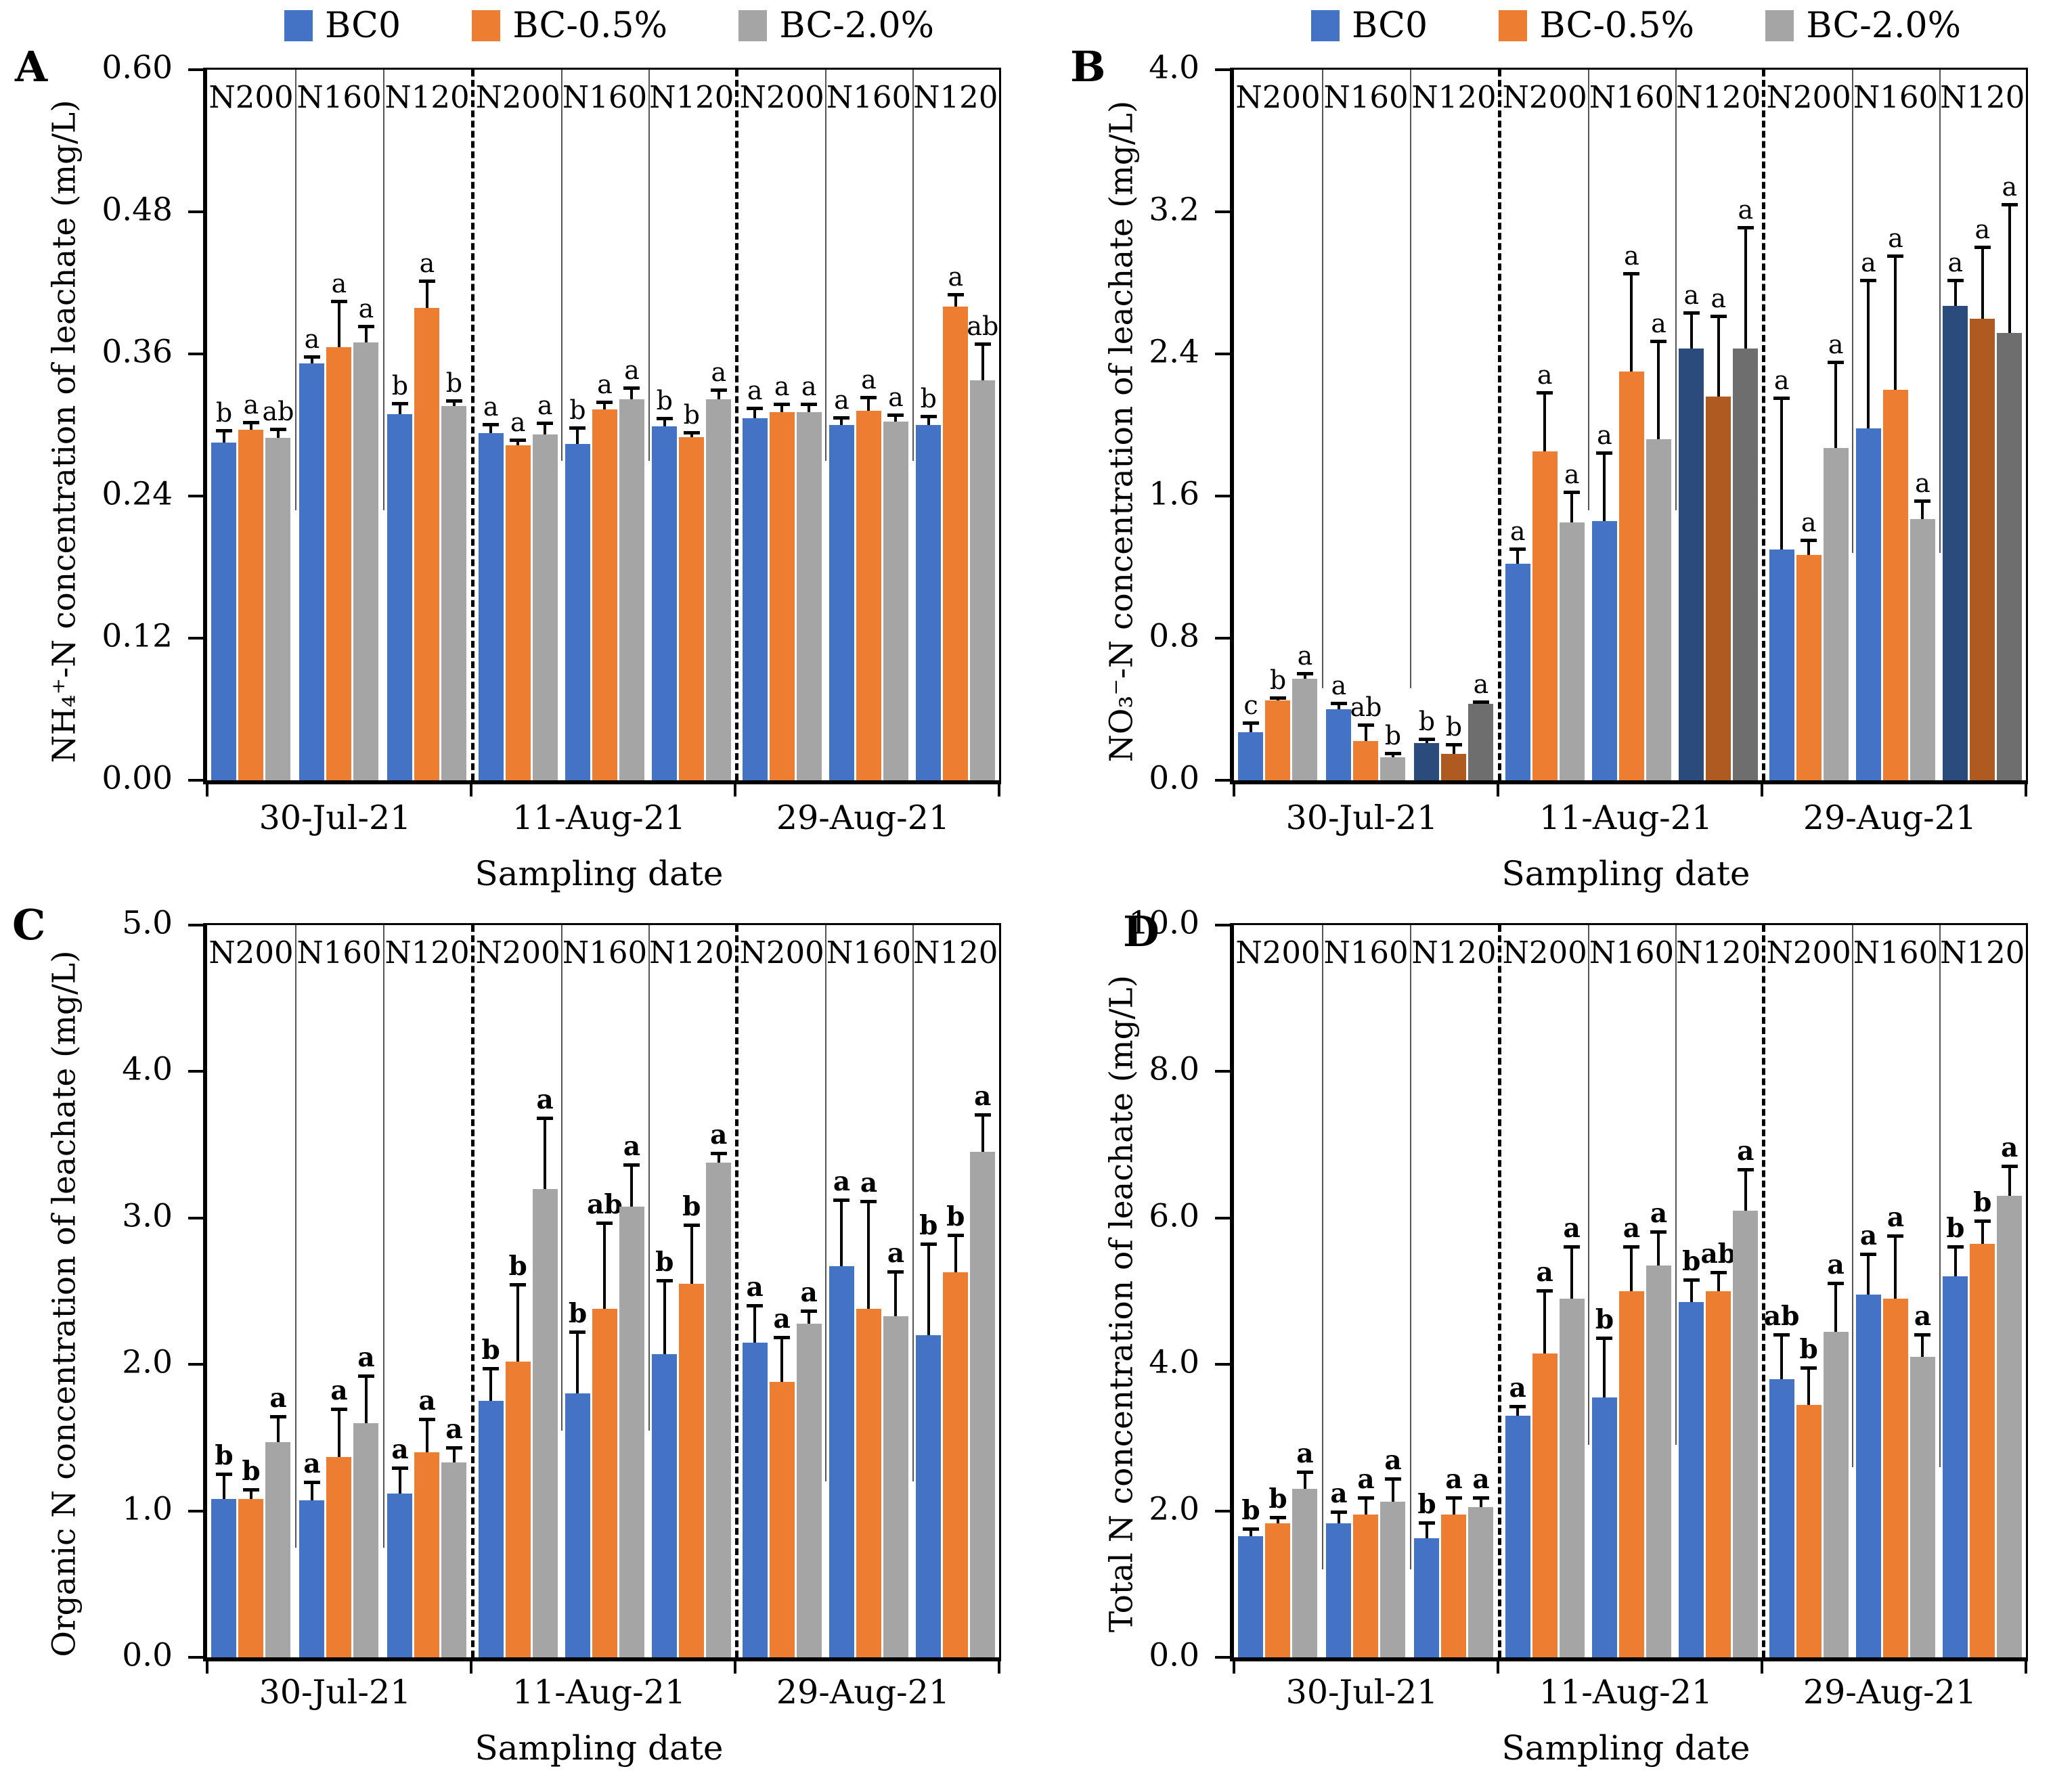  I want to click on y-tick-label: 8.0, so click(1174, 1069).